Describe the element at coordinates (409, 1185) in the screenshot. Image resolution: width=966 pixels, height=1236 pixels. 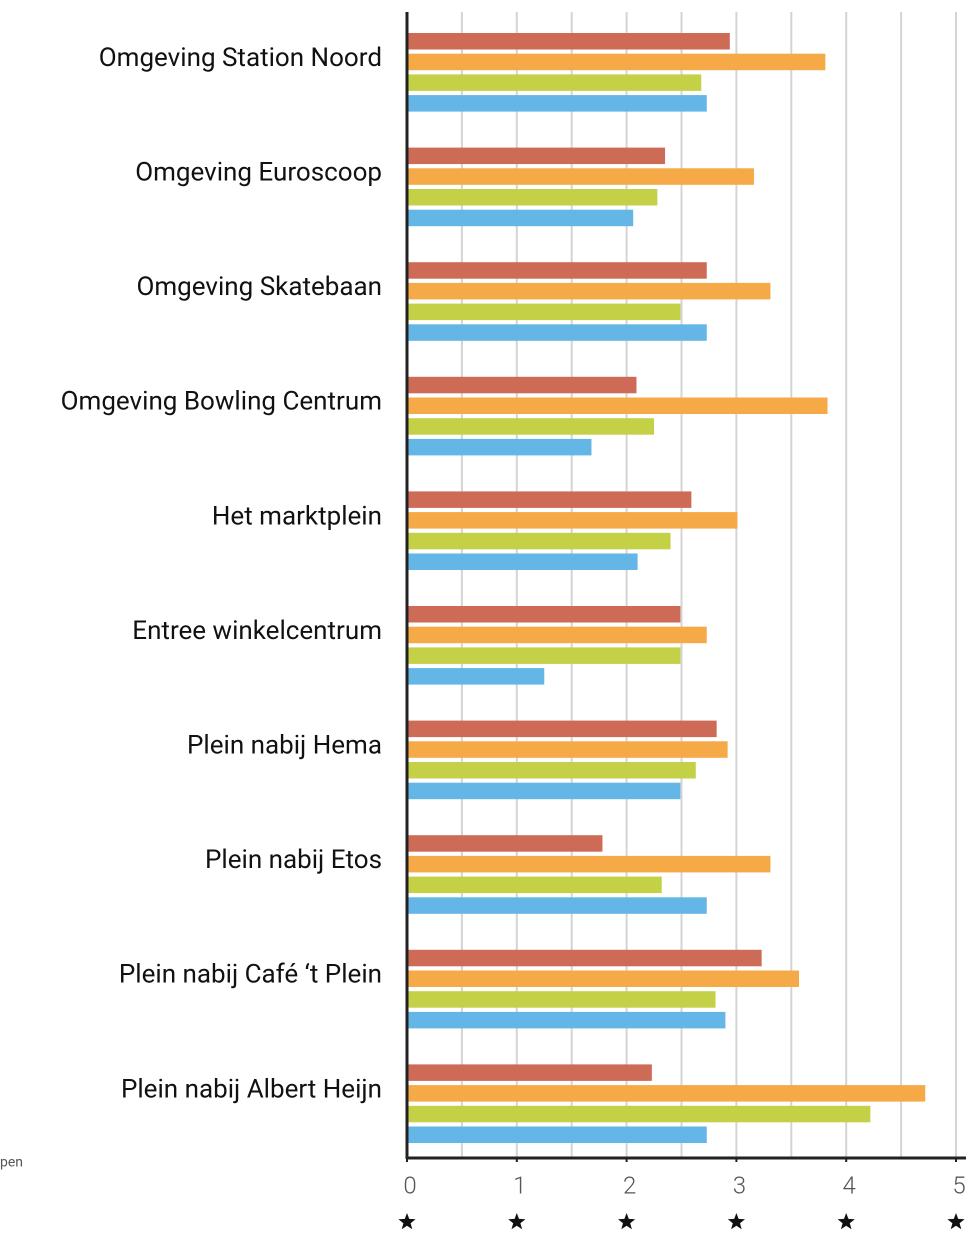
I see `x-tick-label: 0` at that location.